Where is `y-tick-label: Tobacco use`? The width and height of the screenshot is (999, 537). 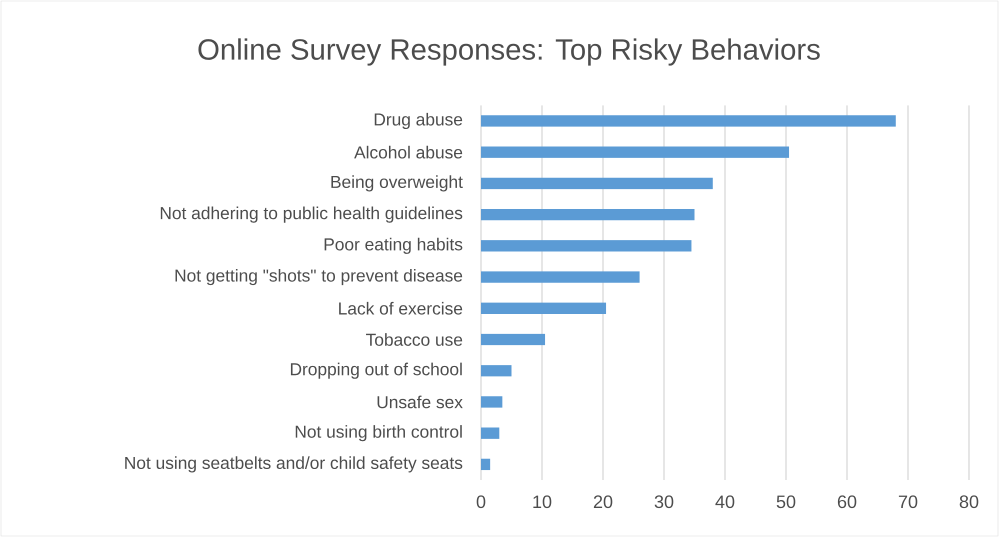 y-tick-label: Tobacco use is located at coordinates (414, 339).